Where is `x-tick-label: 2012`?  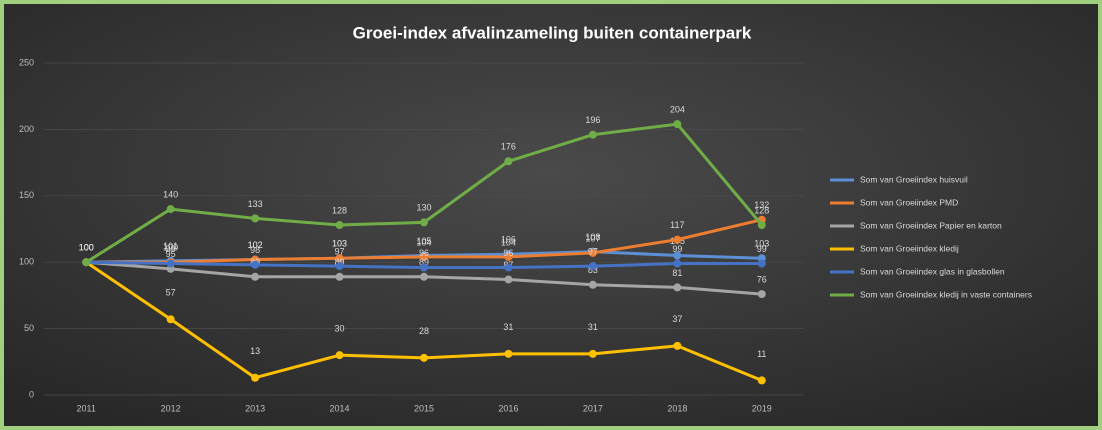
x-tick-label: 2012 is located at coordinates (171, 408).